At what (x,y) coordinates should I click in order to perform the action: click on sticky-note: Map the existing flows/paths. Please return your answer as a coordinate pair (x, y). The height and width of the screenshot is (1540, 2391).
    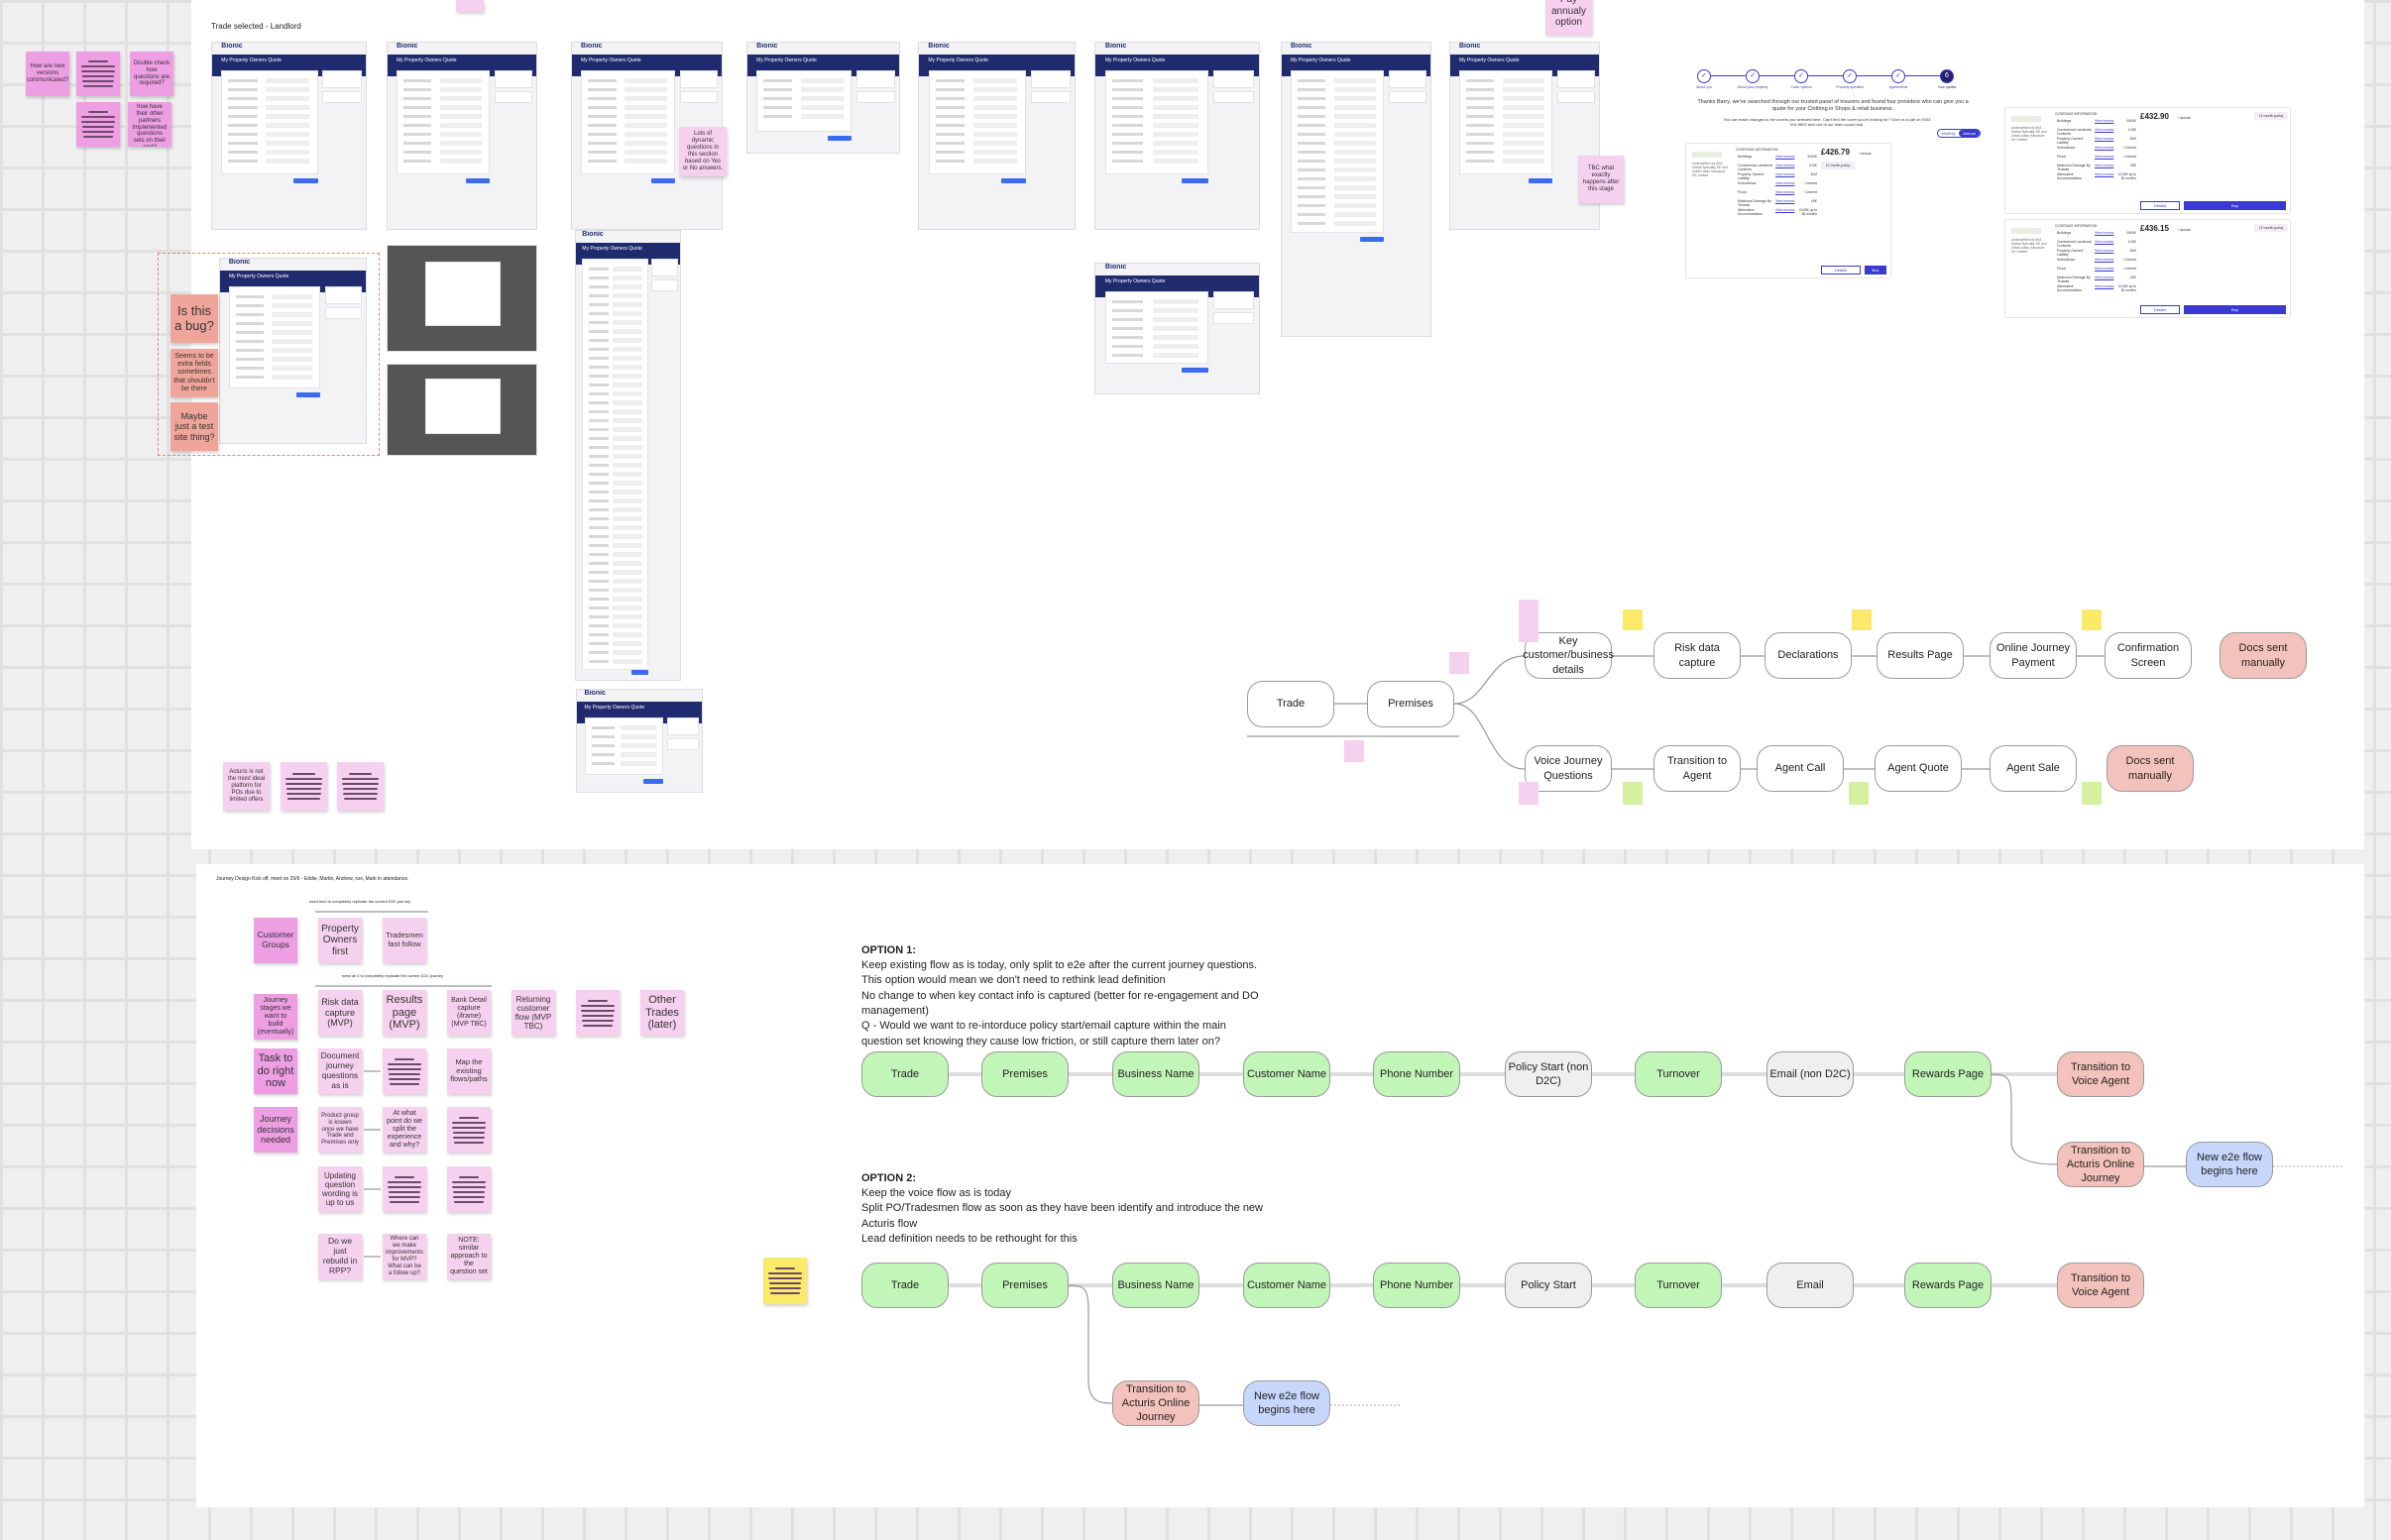
    Looking at the image, I should click on (469, 1071).